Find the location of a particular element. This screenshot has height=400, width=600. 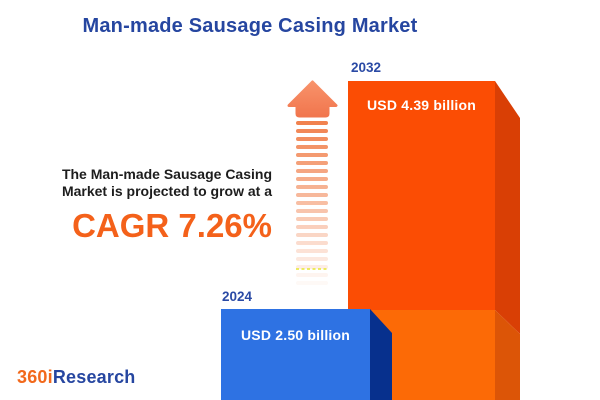

bar-2032-side-bottom is located at coordinates (507, 355).